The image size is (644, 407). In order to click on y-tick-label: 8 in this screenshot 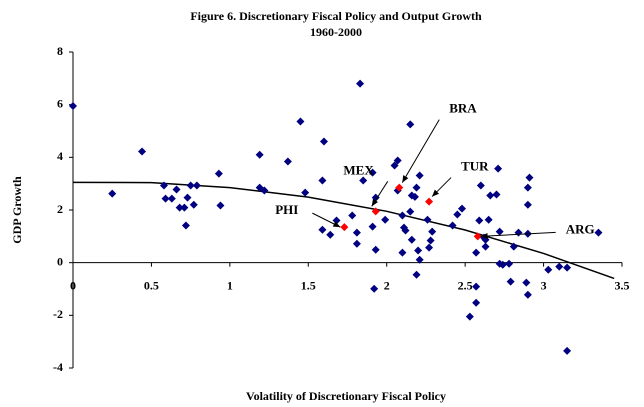, I will do `click(60, 51)`.